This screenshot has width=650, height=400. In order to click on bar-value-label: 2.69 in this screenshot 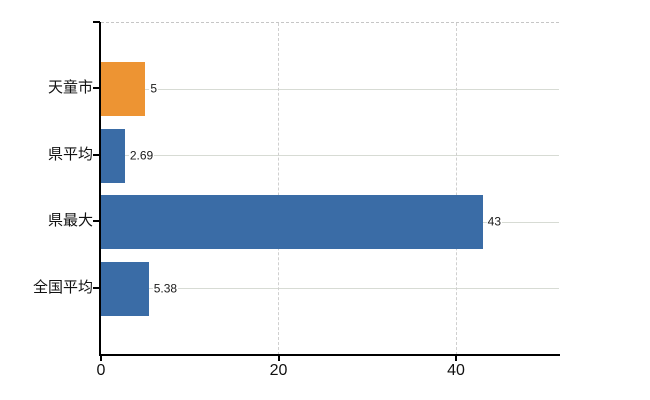, I will do `click(141, 155)`.